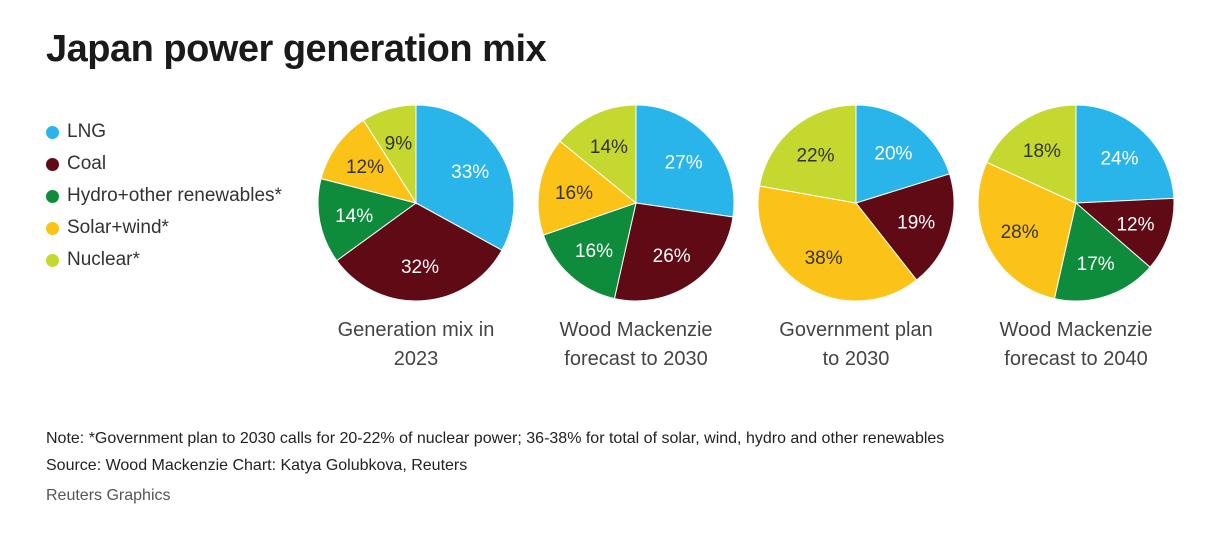  What do you see at coordinates (52, 228) in the screenshot?
I see `legend-swatch-solar` at bounding box center [52, 228].